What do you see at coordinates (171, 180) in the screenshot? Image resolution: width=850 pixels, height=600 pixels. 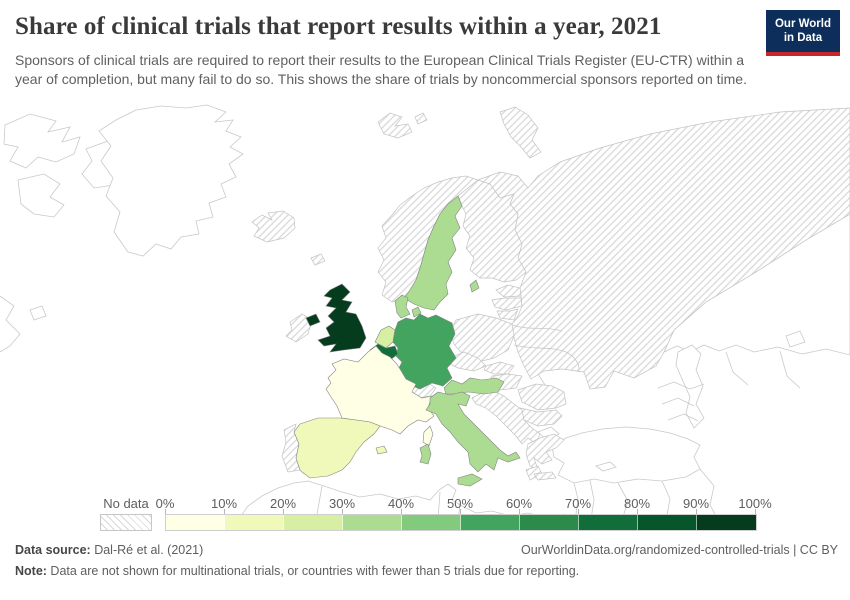 I see `map-region-greenland` at bounding box center [171, 180].